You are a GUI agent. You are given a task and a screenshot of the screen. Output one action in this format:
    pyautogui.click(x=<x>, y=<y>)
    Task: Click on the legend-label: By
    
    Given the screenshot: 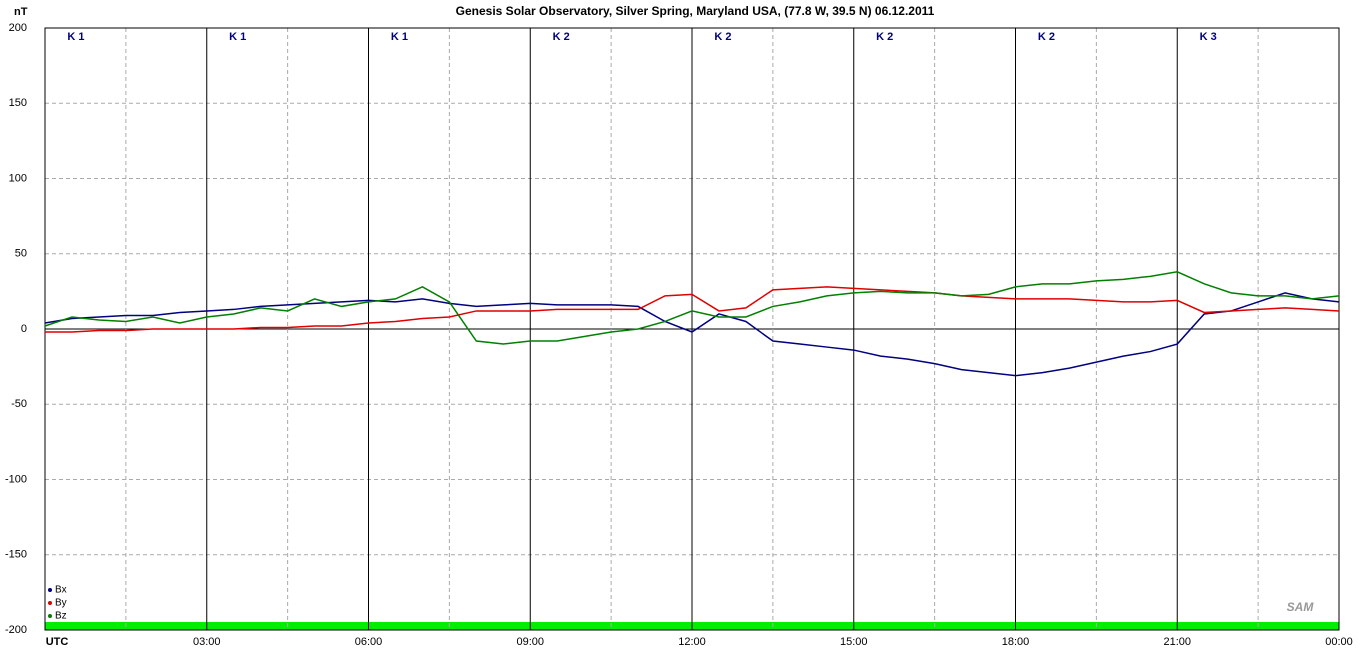 What is the action you would take?
    pyautogui.click(x=61, y=603)
    